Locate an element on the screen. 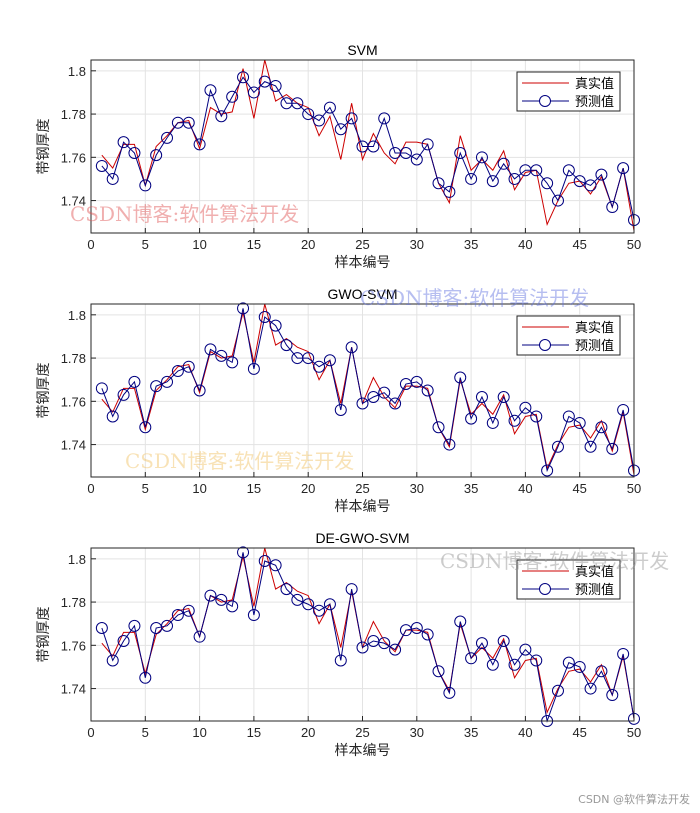 This screenshot has width=700, height=813. subplot-title: SVM is located at coordinates (362, 50).